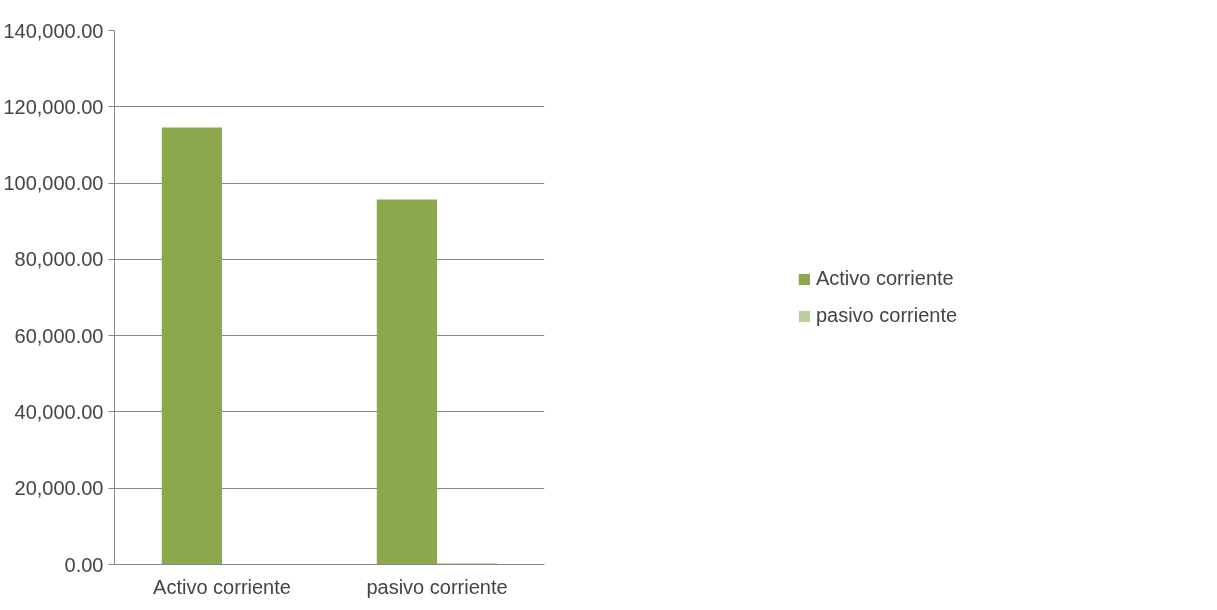 The height and width of the screenshot is (610, 1217). Describe the element at coordinates (53, 30) in the screenshot. I see `y-tick-label: 140,000.00` at that location.